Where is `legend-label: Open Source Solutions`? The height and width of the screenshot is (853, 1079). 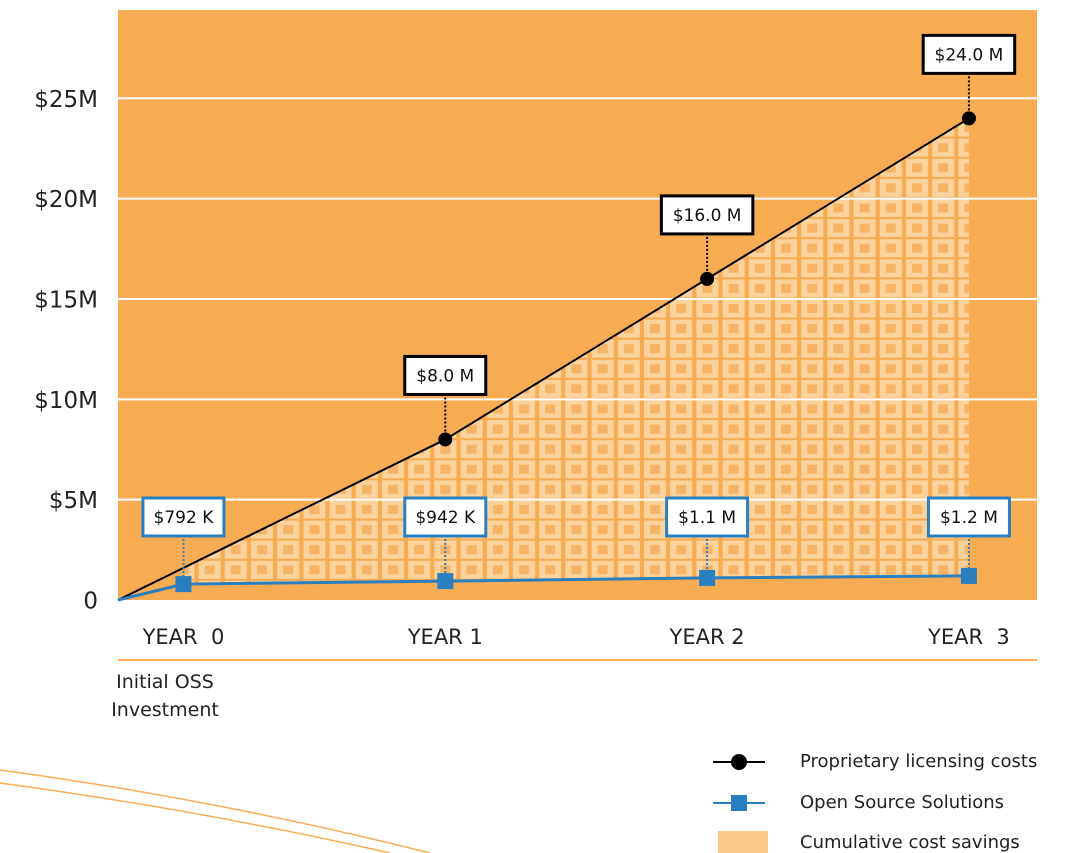 legend-label: Open Source Solutions is located at coordinates (902, 802).